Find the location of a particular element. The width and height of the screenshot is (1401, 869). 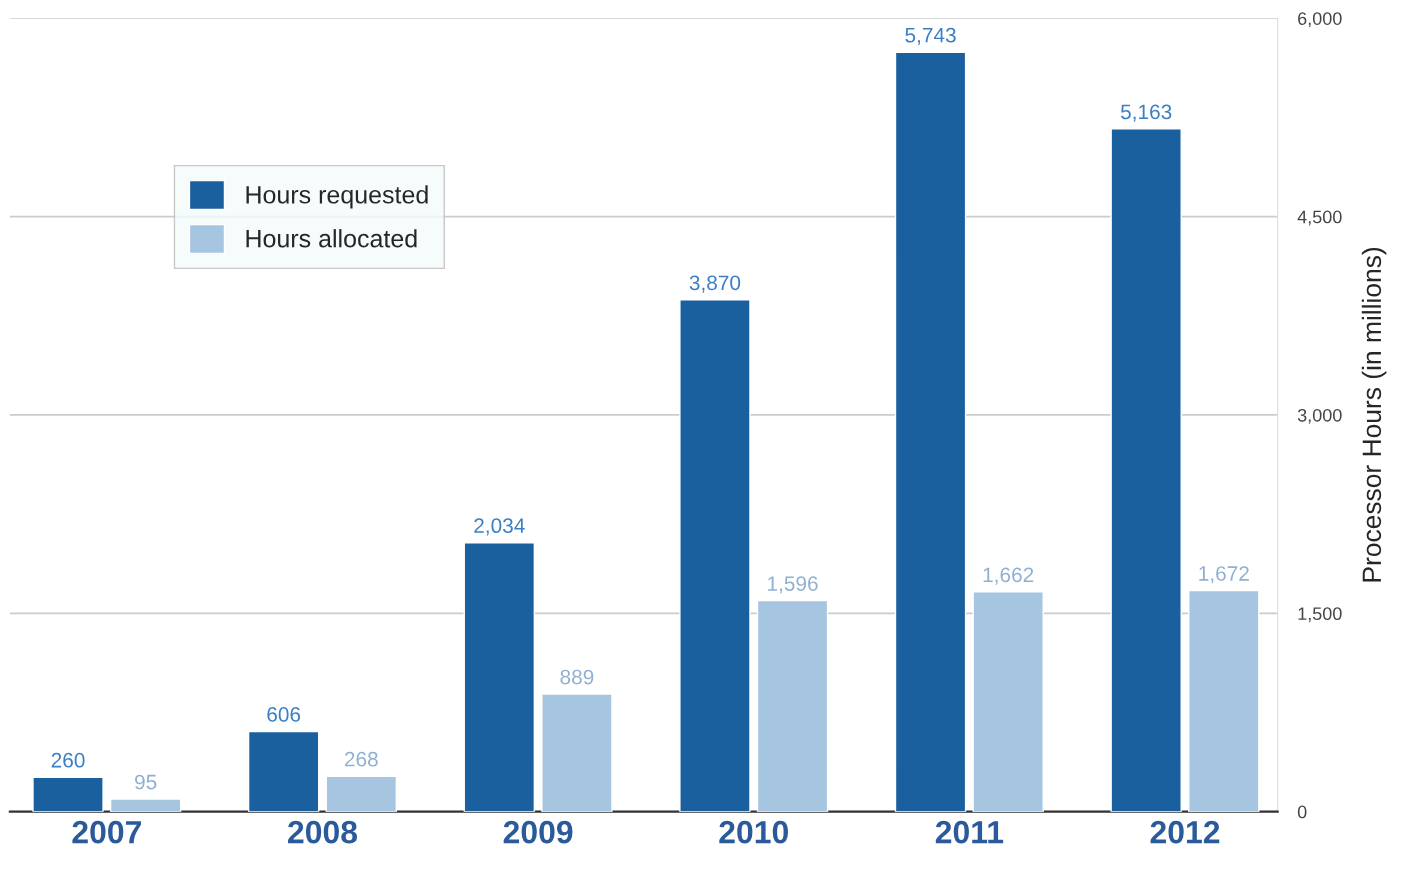

x-tick-label: 2010 is located at coordinates (753, 832).